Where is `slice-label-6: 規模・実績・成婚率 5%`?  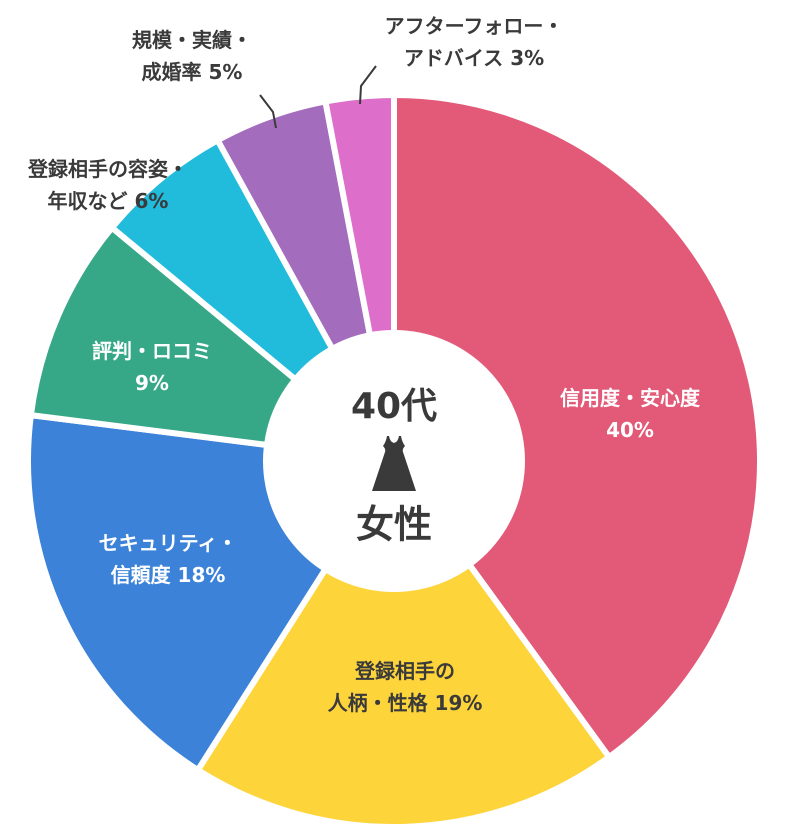 slice-label-6: 規模・実績・成婚率 5% is located at coordinates (192, 56).